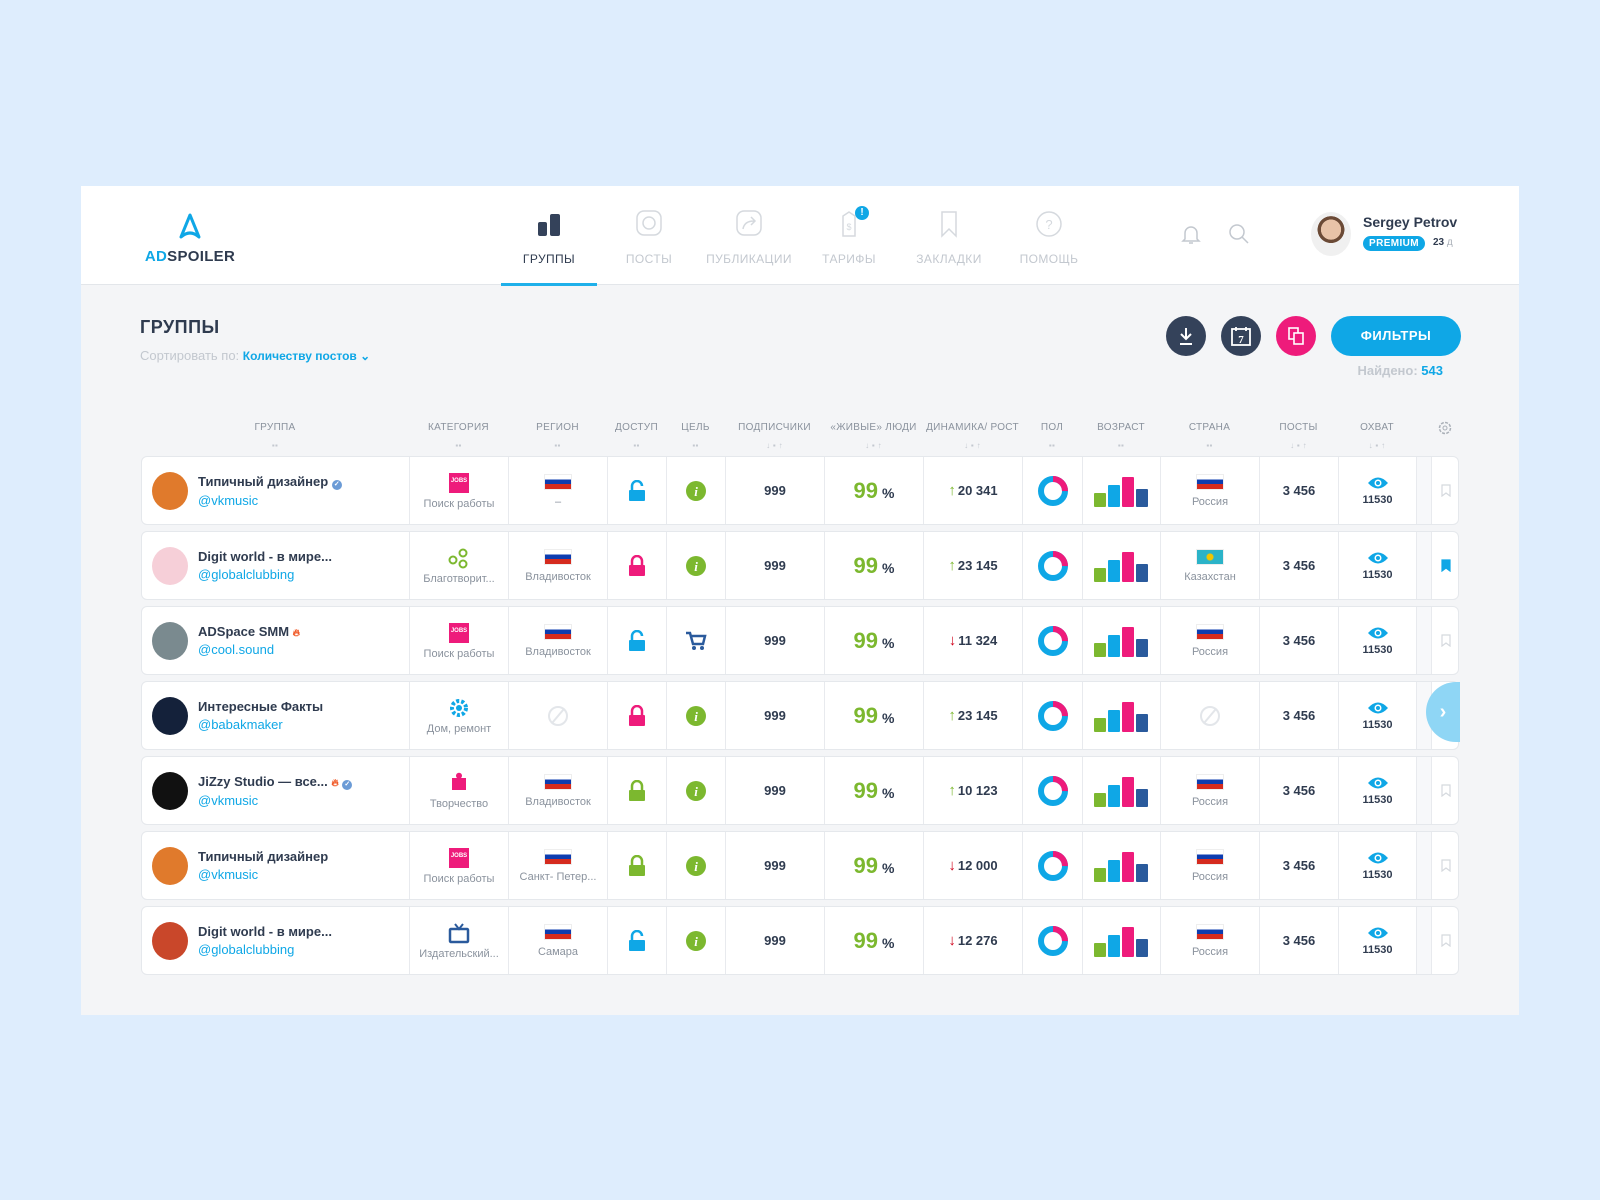  What do you see at coordinates (1209, 431) in the screenshot?
I see `column-header: СТРАНА ▪▪` at bounding box center [1209, 431].